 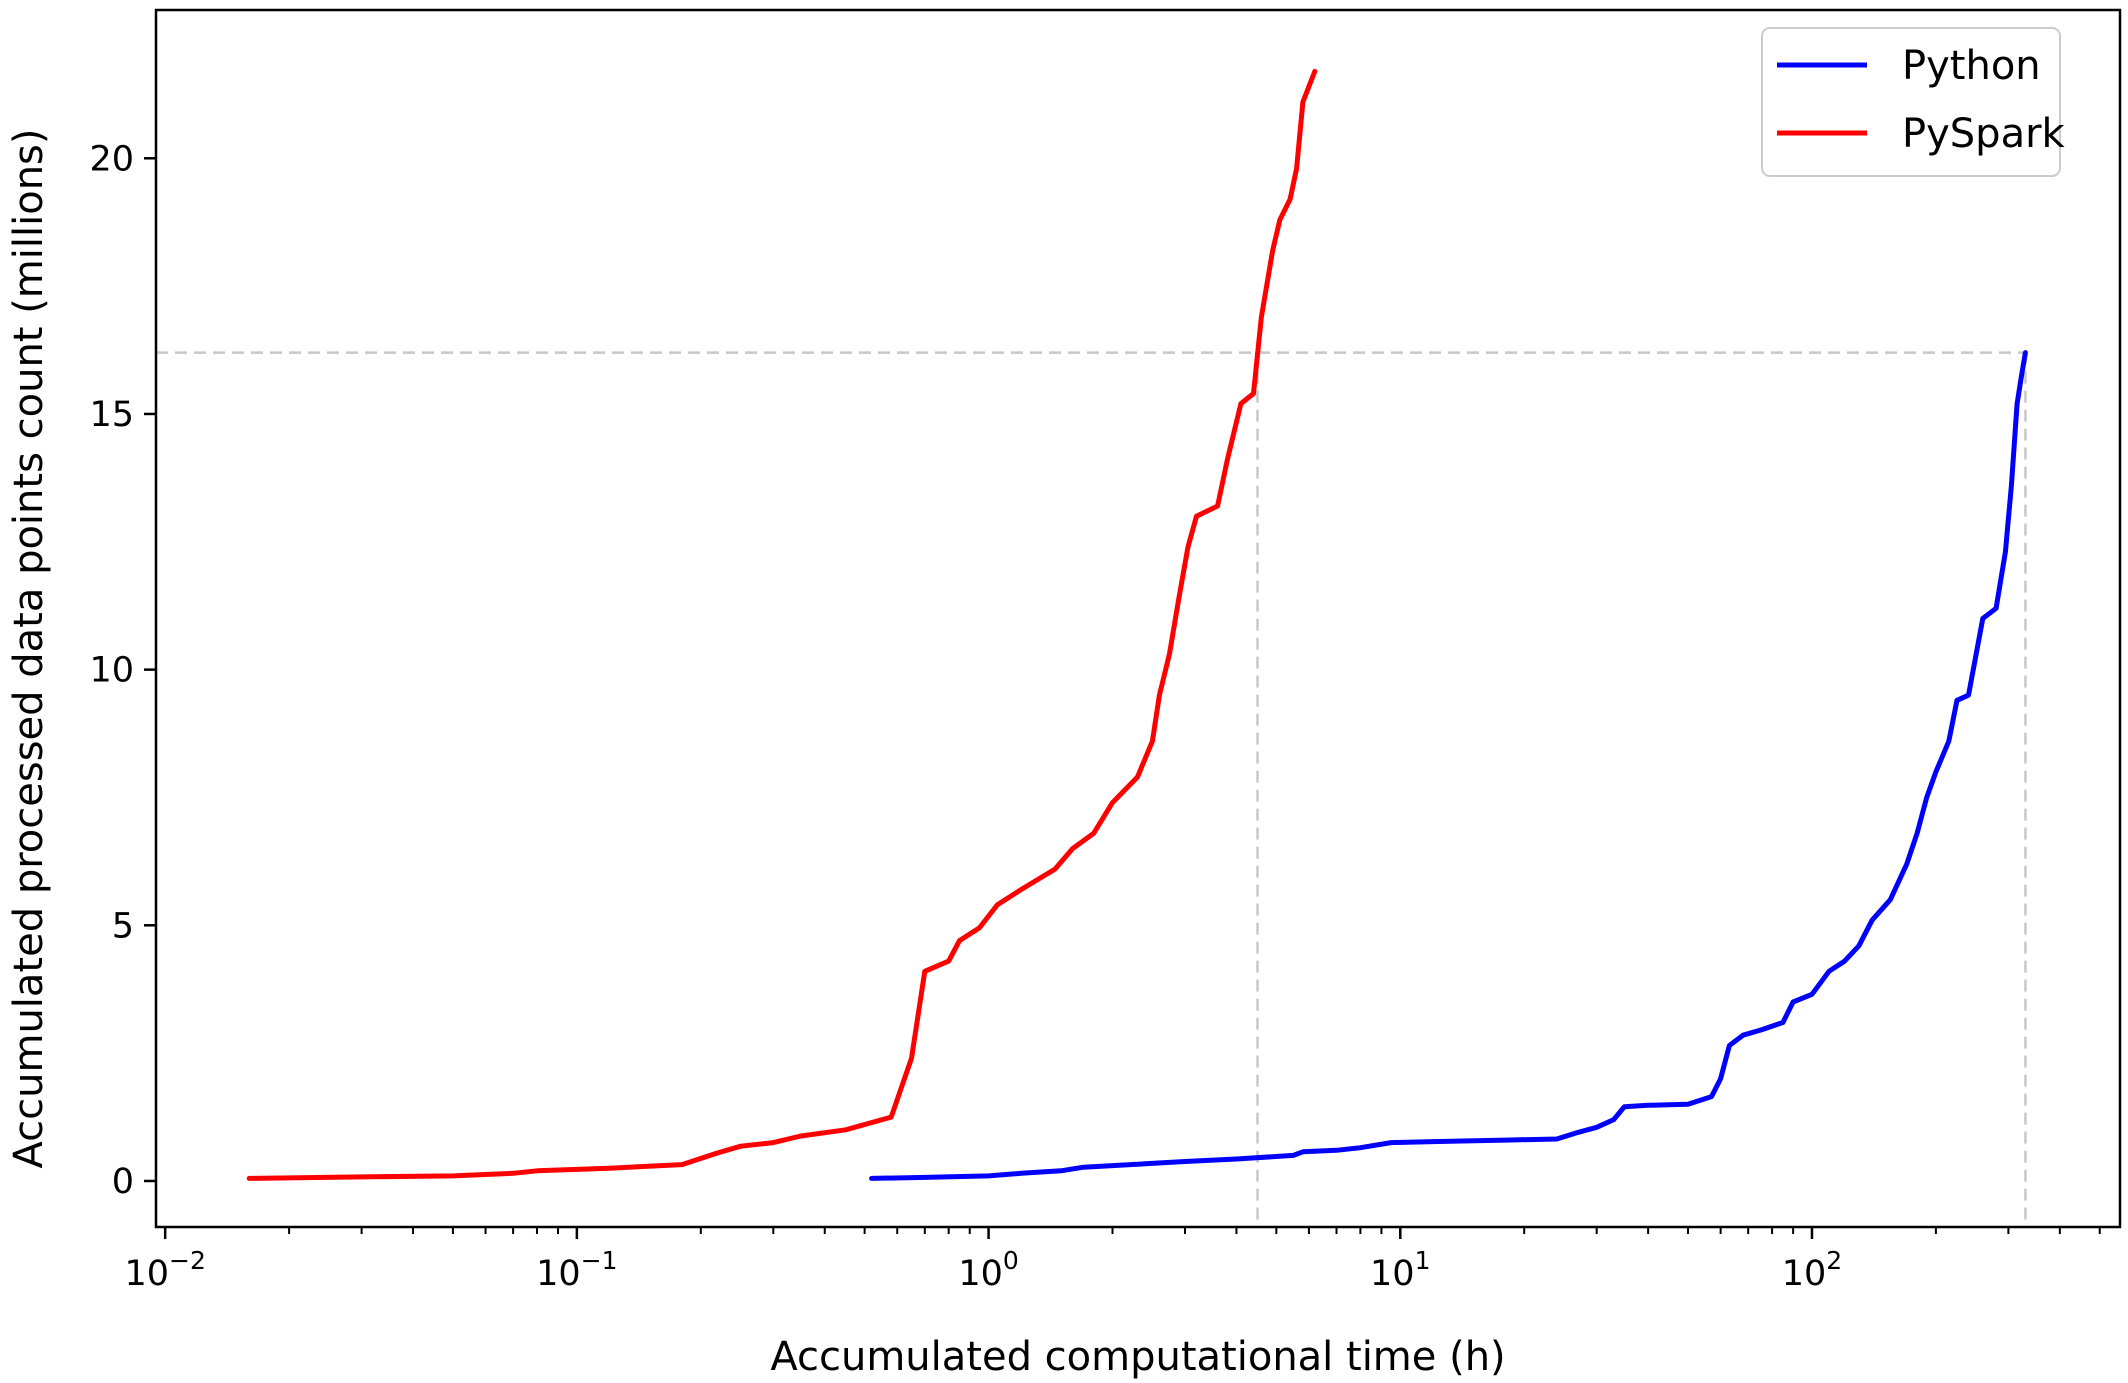 What do you see at coordinates (1112, 1260) in the screenshot?
I see `x-axis-ticks: 10⁻² 10⁻¹ 10⁰ 10¹ 10²` at bounding box center [1112, 1260].